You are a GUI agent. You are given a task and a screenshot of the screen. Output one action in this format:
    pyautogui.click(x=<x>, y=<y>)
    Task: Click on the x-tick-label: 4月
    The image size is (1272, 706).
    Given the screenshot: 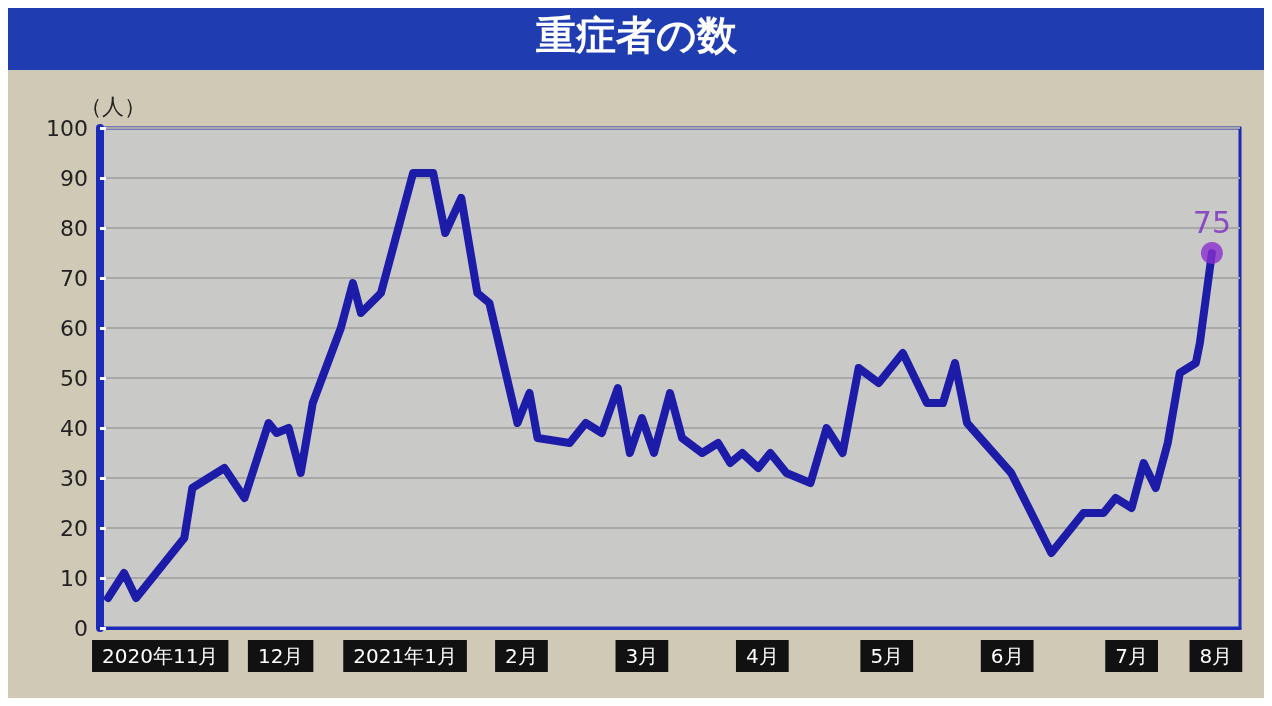 What is the action you would take?
    pyautogui.click(x=762, y=656)
    